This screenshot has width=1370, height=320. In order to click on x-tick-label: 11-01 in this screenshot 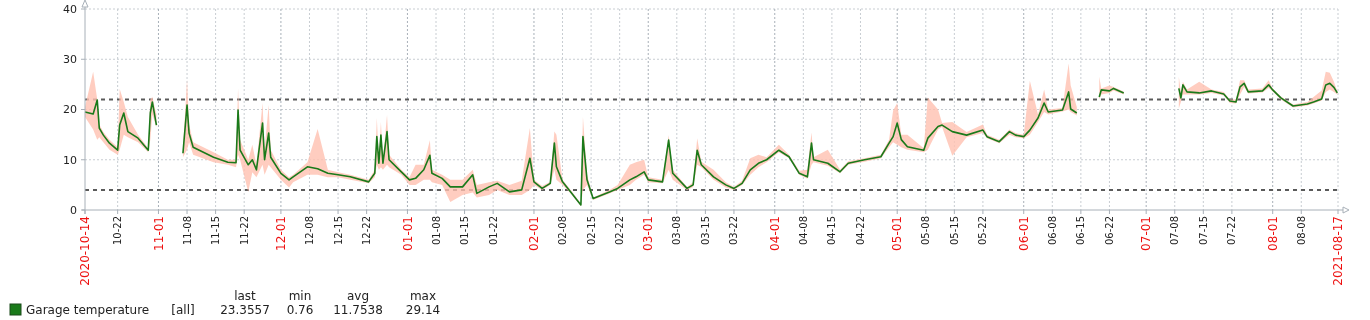, I will do `click(158, 233)`.